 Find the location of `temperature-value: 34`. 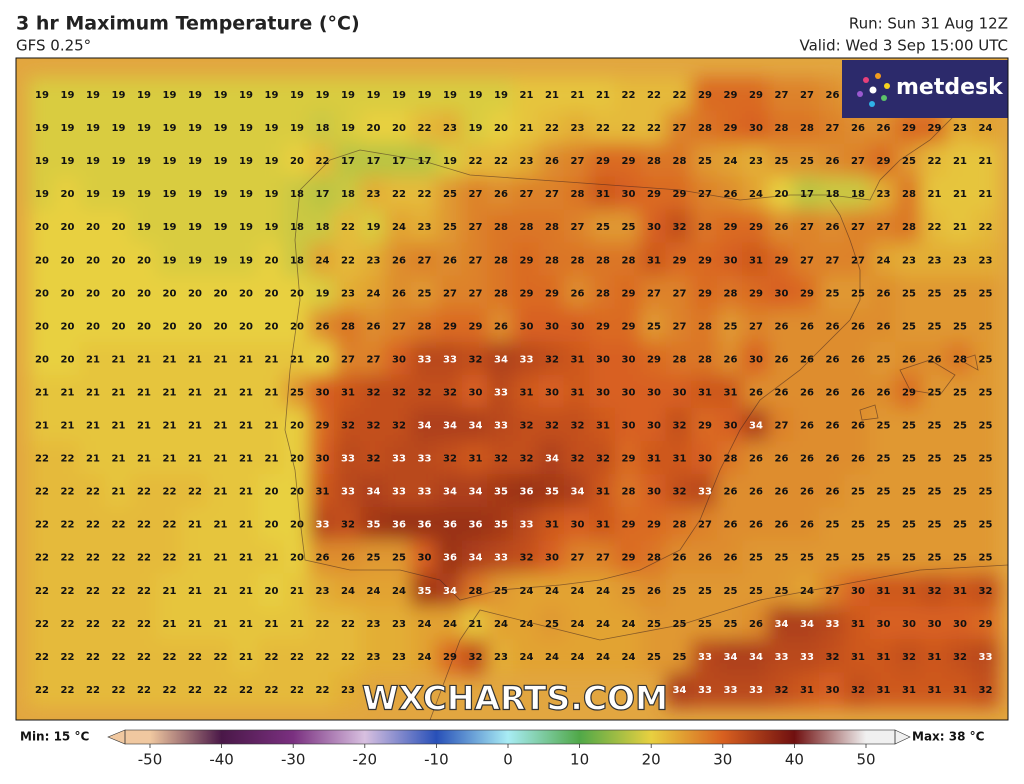

temperature-value: 34 is located at coordinates (552, 459).